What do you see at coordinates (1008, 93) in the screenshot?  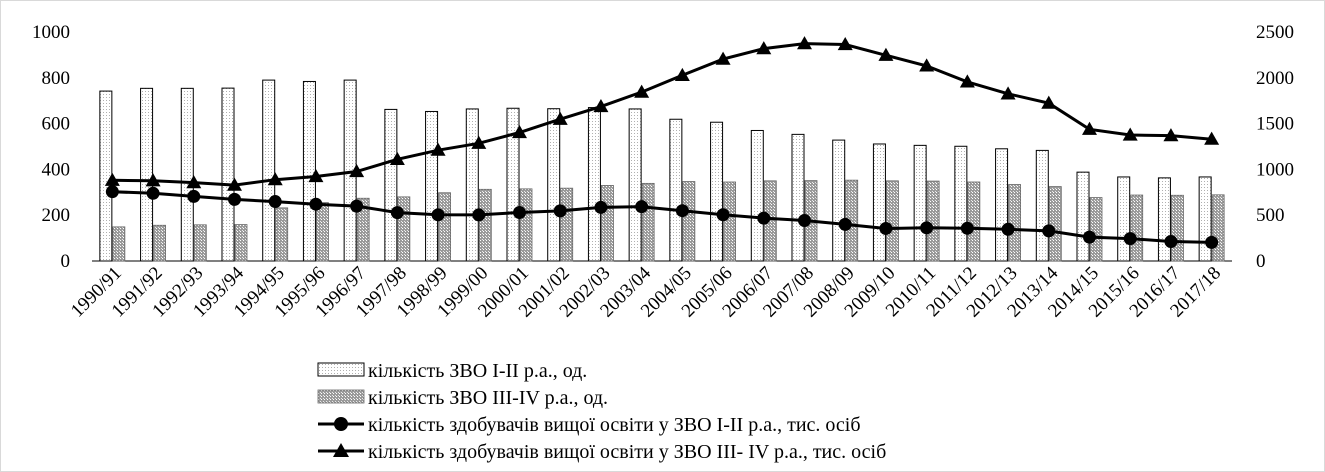 I see `point-students-zvo-3-4-2012/13` at bounding box center [1008, 93].